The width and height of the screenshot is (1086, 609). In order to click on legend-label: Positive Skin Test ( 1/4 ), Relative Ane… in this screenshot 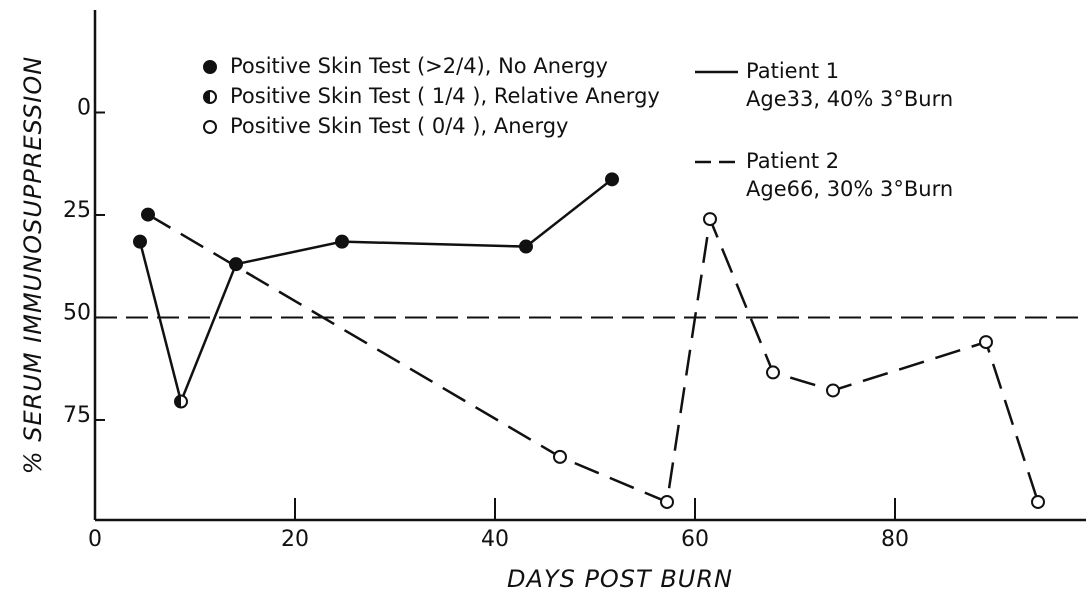, I will do `click(445, 96)`.